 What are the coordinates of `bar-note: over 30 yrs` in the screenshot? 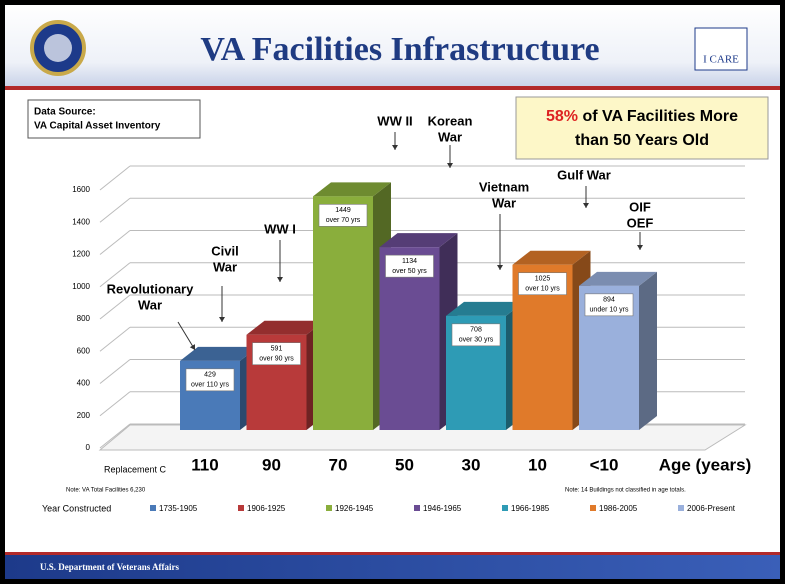 It's located at (476, 340).